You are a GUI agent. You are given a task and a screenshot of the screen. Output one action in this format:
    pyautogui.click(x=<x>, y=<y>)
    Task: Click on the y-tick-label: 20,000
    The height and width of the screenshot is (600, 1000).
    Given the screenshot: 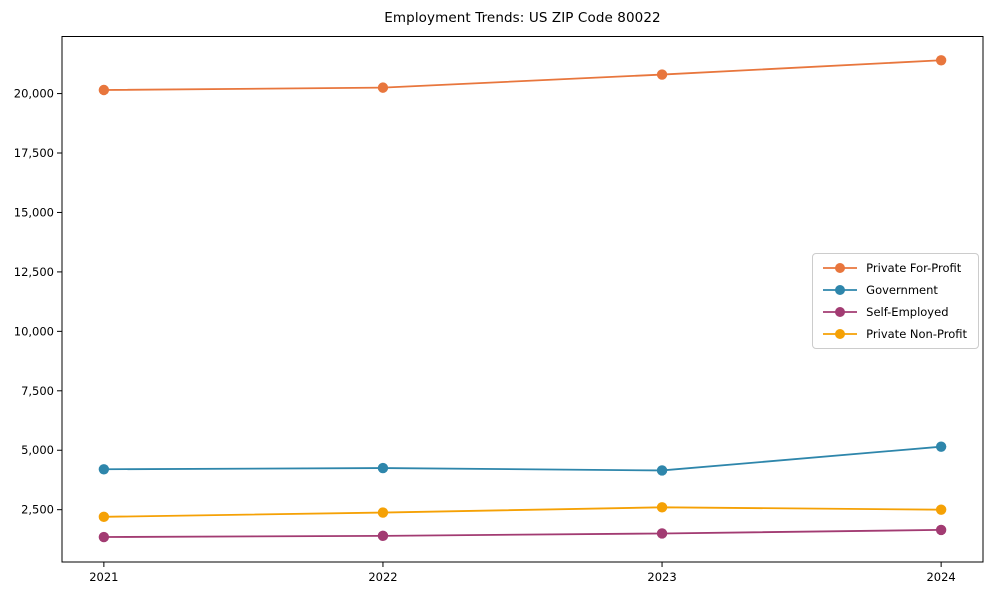 What is the action you would take?
    pyautogui.click(x=34, y=94)
    